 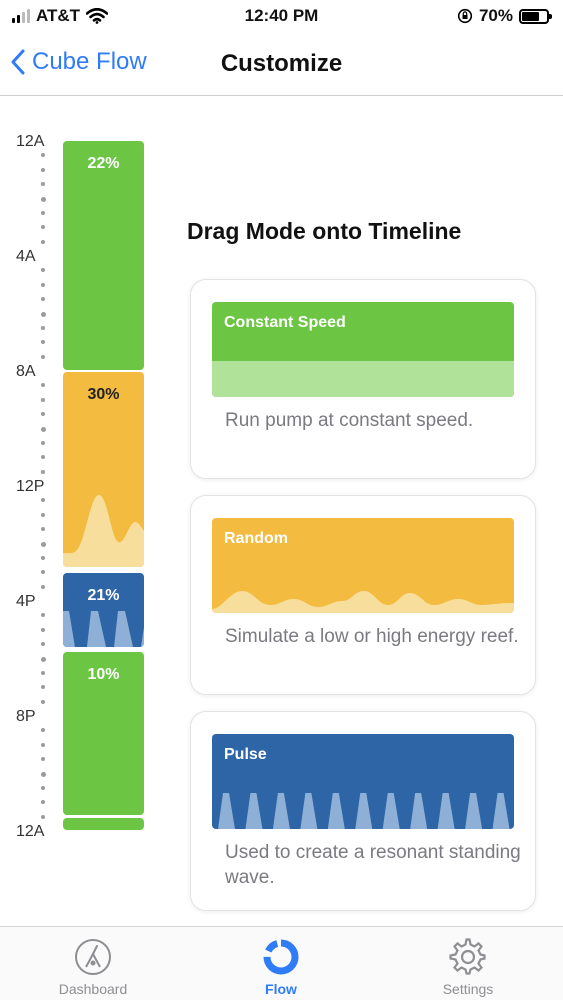 What do you see at coordinates (285, 322) in the screenshot?
I see `mode-name: Constant Speed` at bounding box center [285, 322].